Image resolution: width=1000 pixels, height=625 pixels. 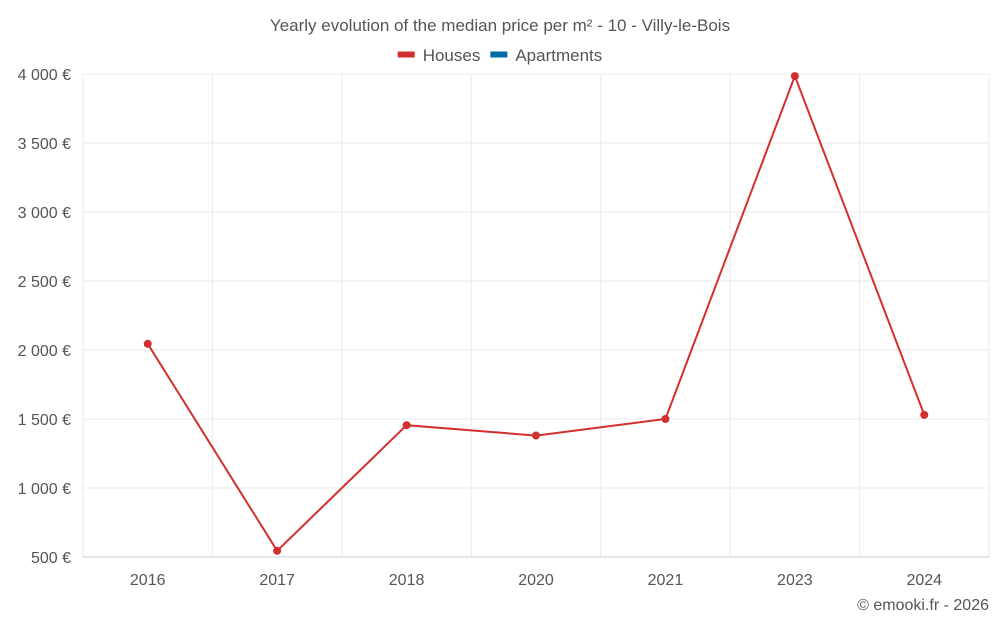 What do you see at coordinates (406, 54) in the screenshot?
I see `legend-swatch-houses` at bounding box center [406, 54].